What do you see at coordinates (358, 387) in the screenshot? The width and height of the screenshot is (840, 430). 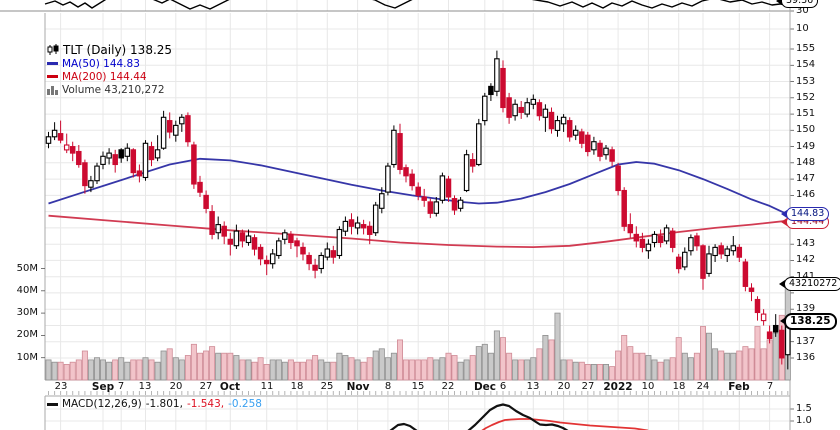 I see `date-axis-tick-label: Nov` at bounding box center [358, 387].